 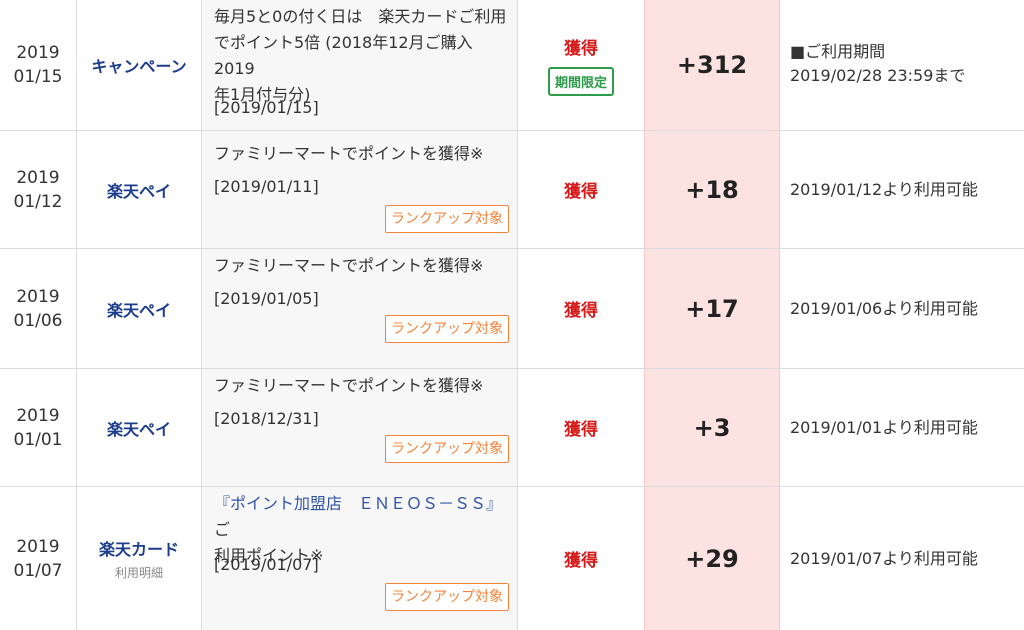 I want to click on detail-date: [2019/01/07], so click(x=266, y=564).